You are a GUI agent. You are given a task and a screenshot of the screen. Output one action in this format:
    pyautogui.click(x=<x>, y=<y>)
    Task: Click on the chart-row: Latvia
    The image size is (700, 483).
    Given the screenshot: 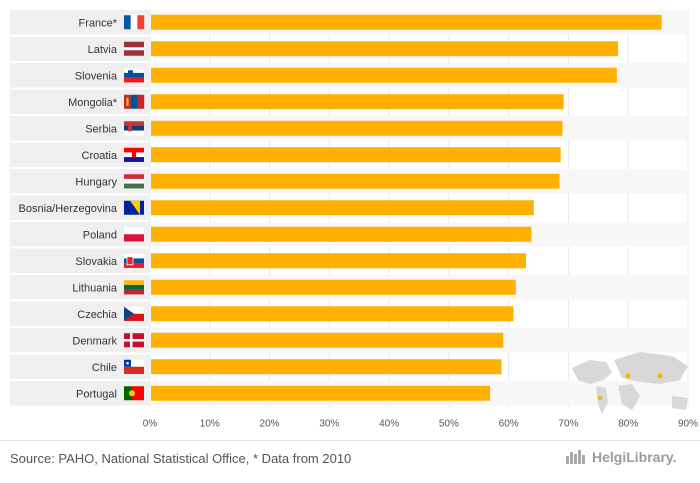 What is the action you would take?
    pyautogui.click(x=314, y=48)
    